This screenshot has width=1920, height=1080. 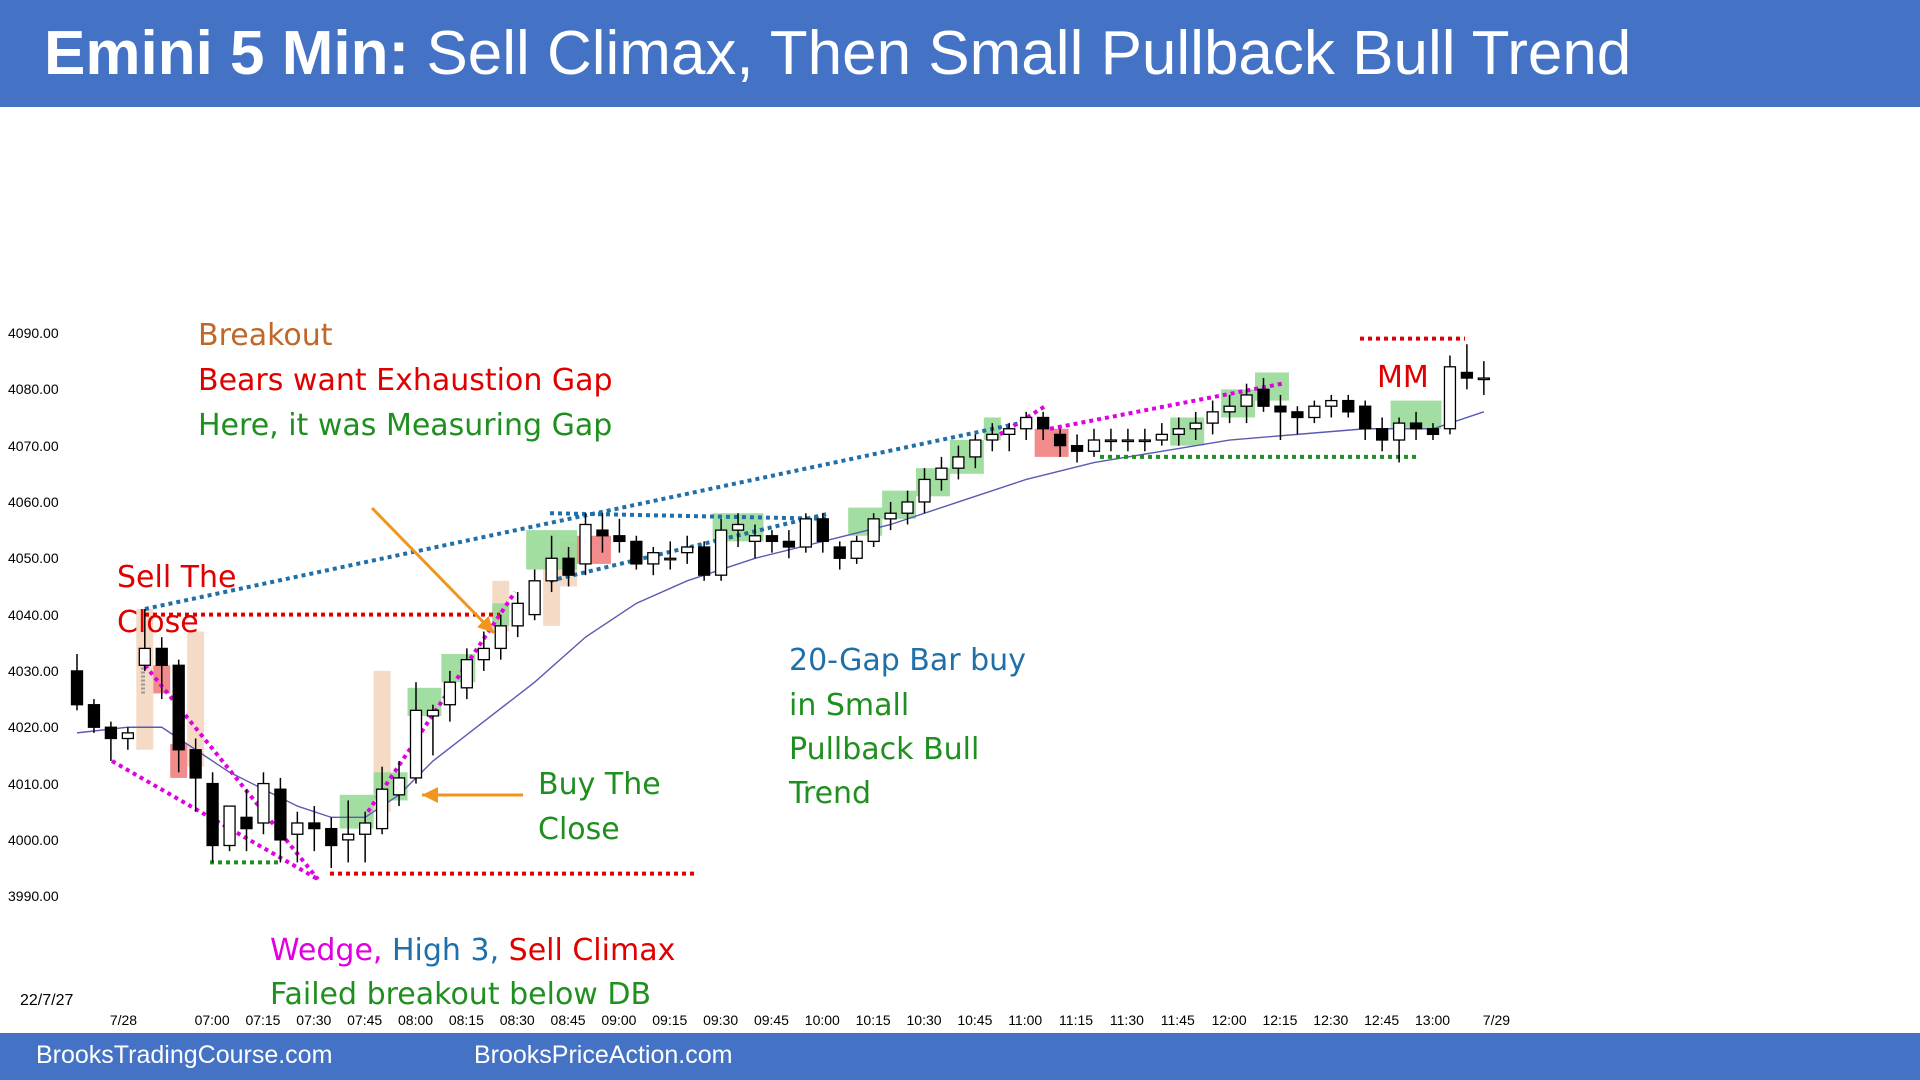 I want to click on anno-buy-close: Close, so click(x=579, y=829).